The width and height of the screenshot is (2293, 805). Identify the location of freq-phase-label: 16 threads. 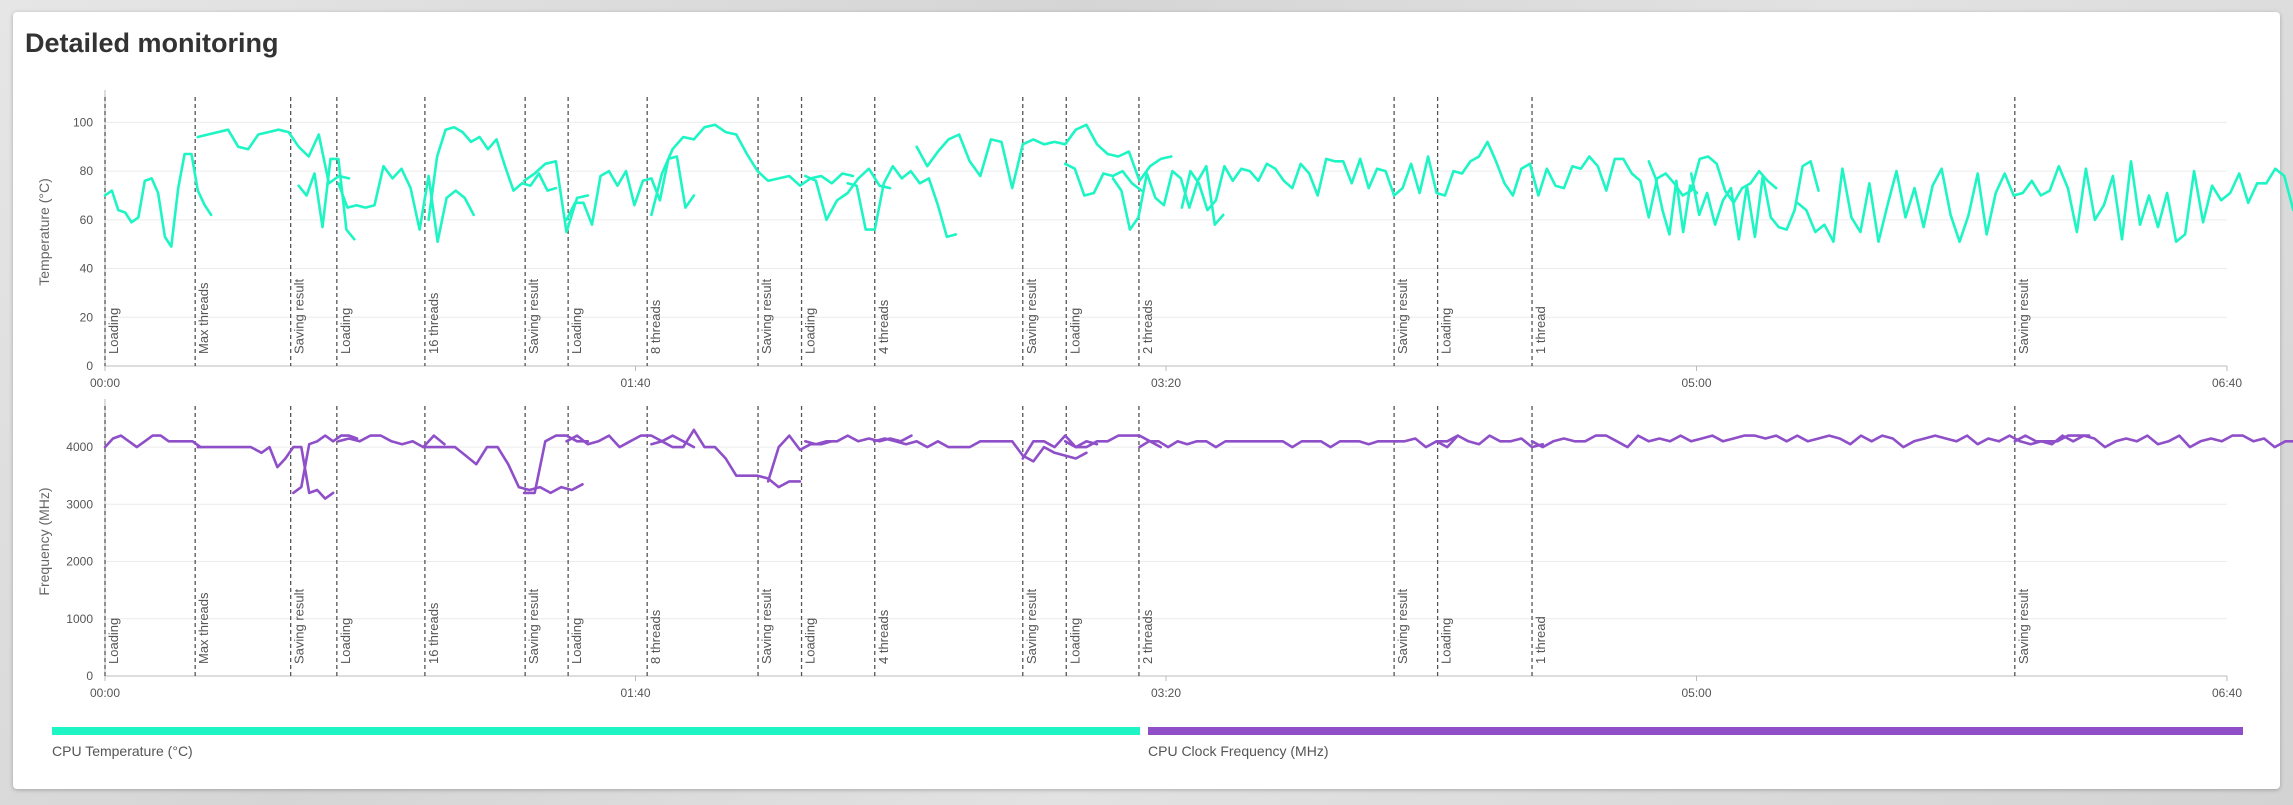
(433, 633).